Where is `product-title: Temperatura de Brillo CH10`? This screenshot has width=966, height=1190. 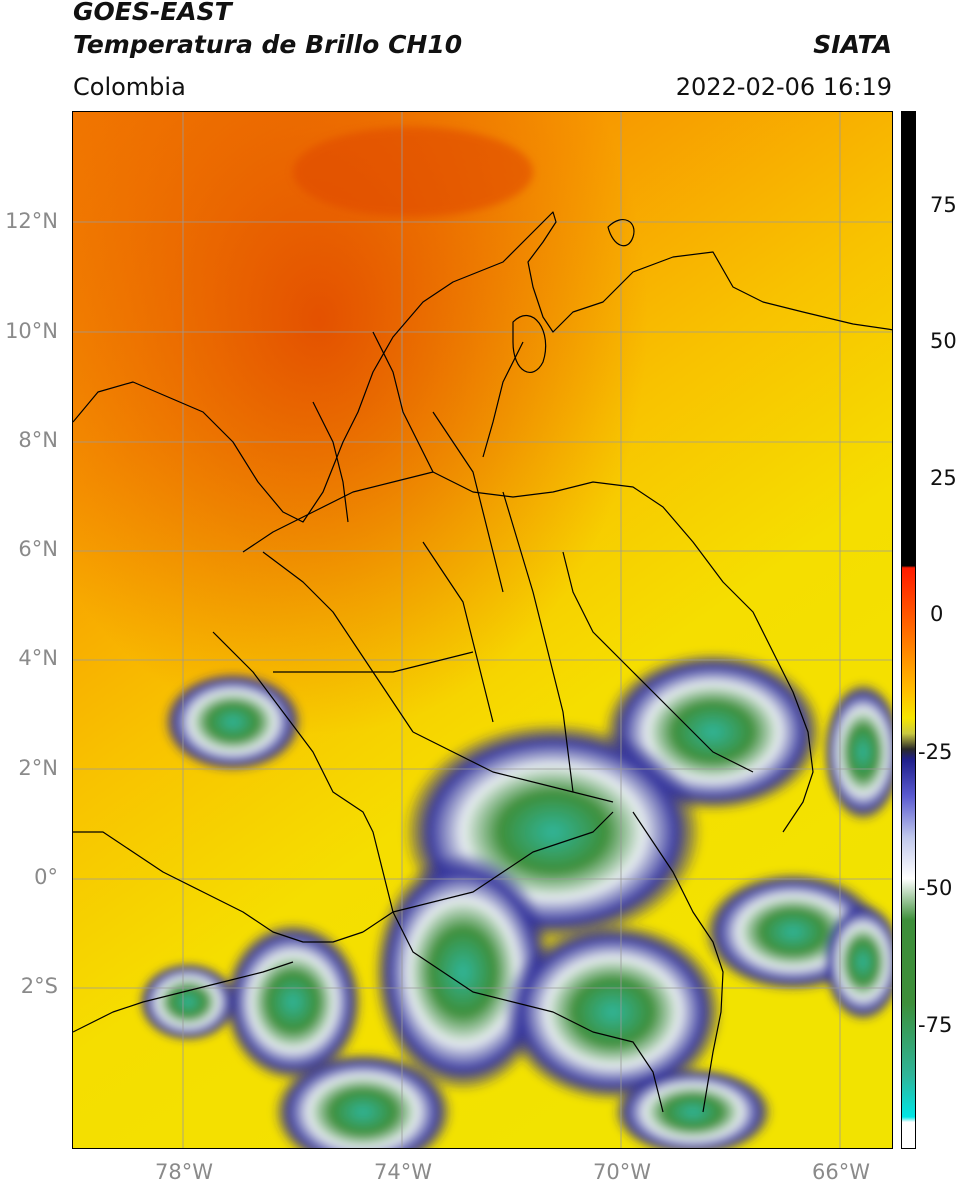
product-title: Temperatura de Brillo CH10 is located at coordinates (268, 44).